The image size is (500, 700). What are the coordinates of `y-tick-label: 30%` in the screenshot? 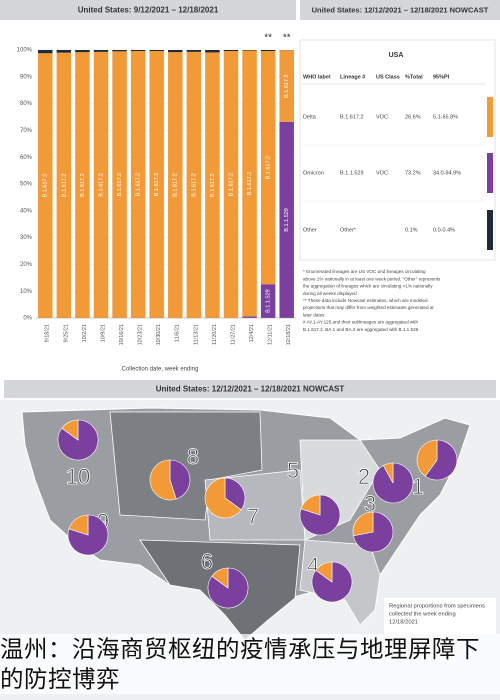 It's located at (26, 238).